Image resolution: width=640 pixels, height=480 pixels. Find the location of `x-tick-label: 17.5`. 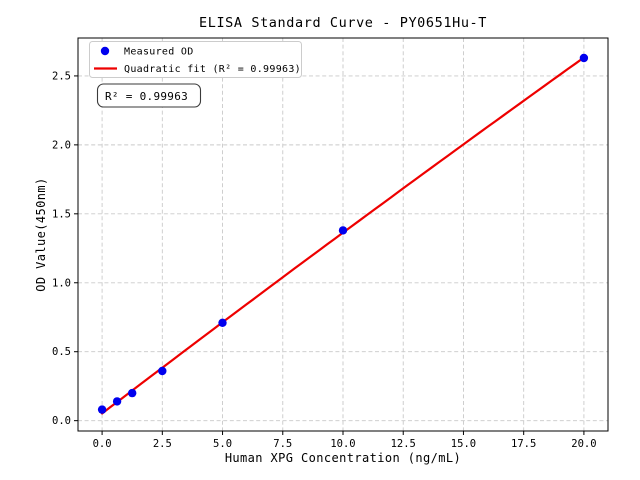

x-tick-label: 17.5 is located at coordinates (523, 444).